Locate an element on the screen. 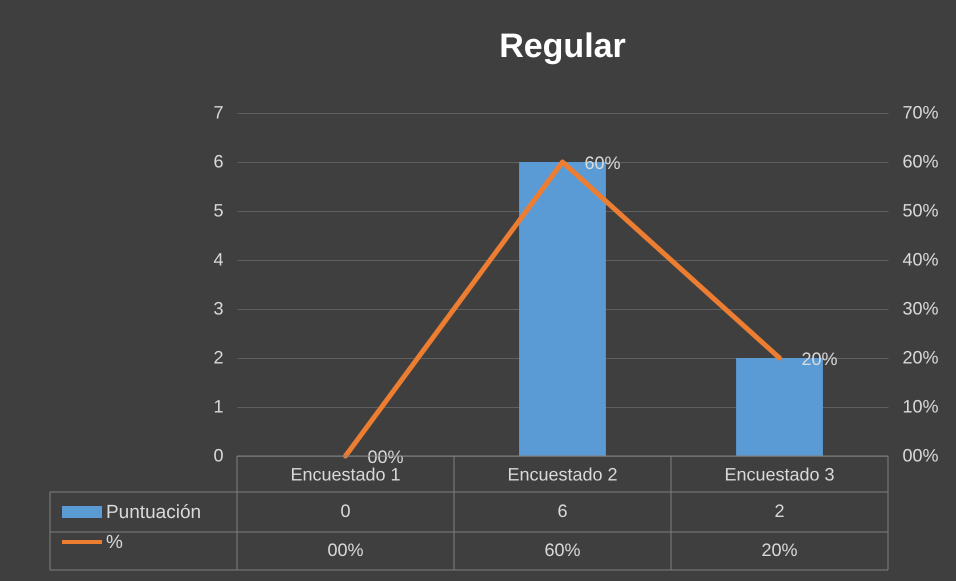  data-label: 6 is located at coordinates (562, 511).